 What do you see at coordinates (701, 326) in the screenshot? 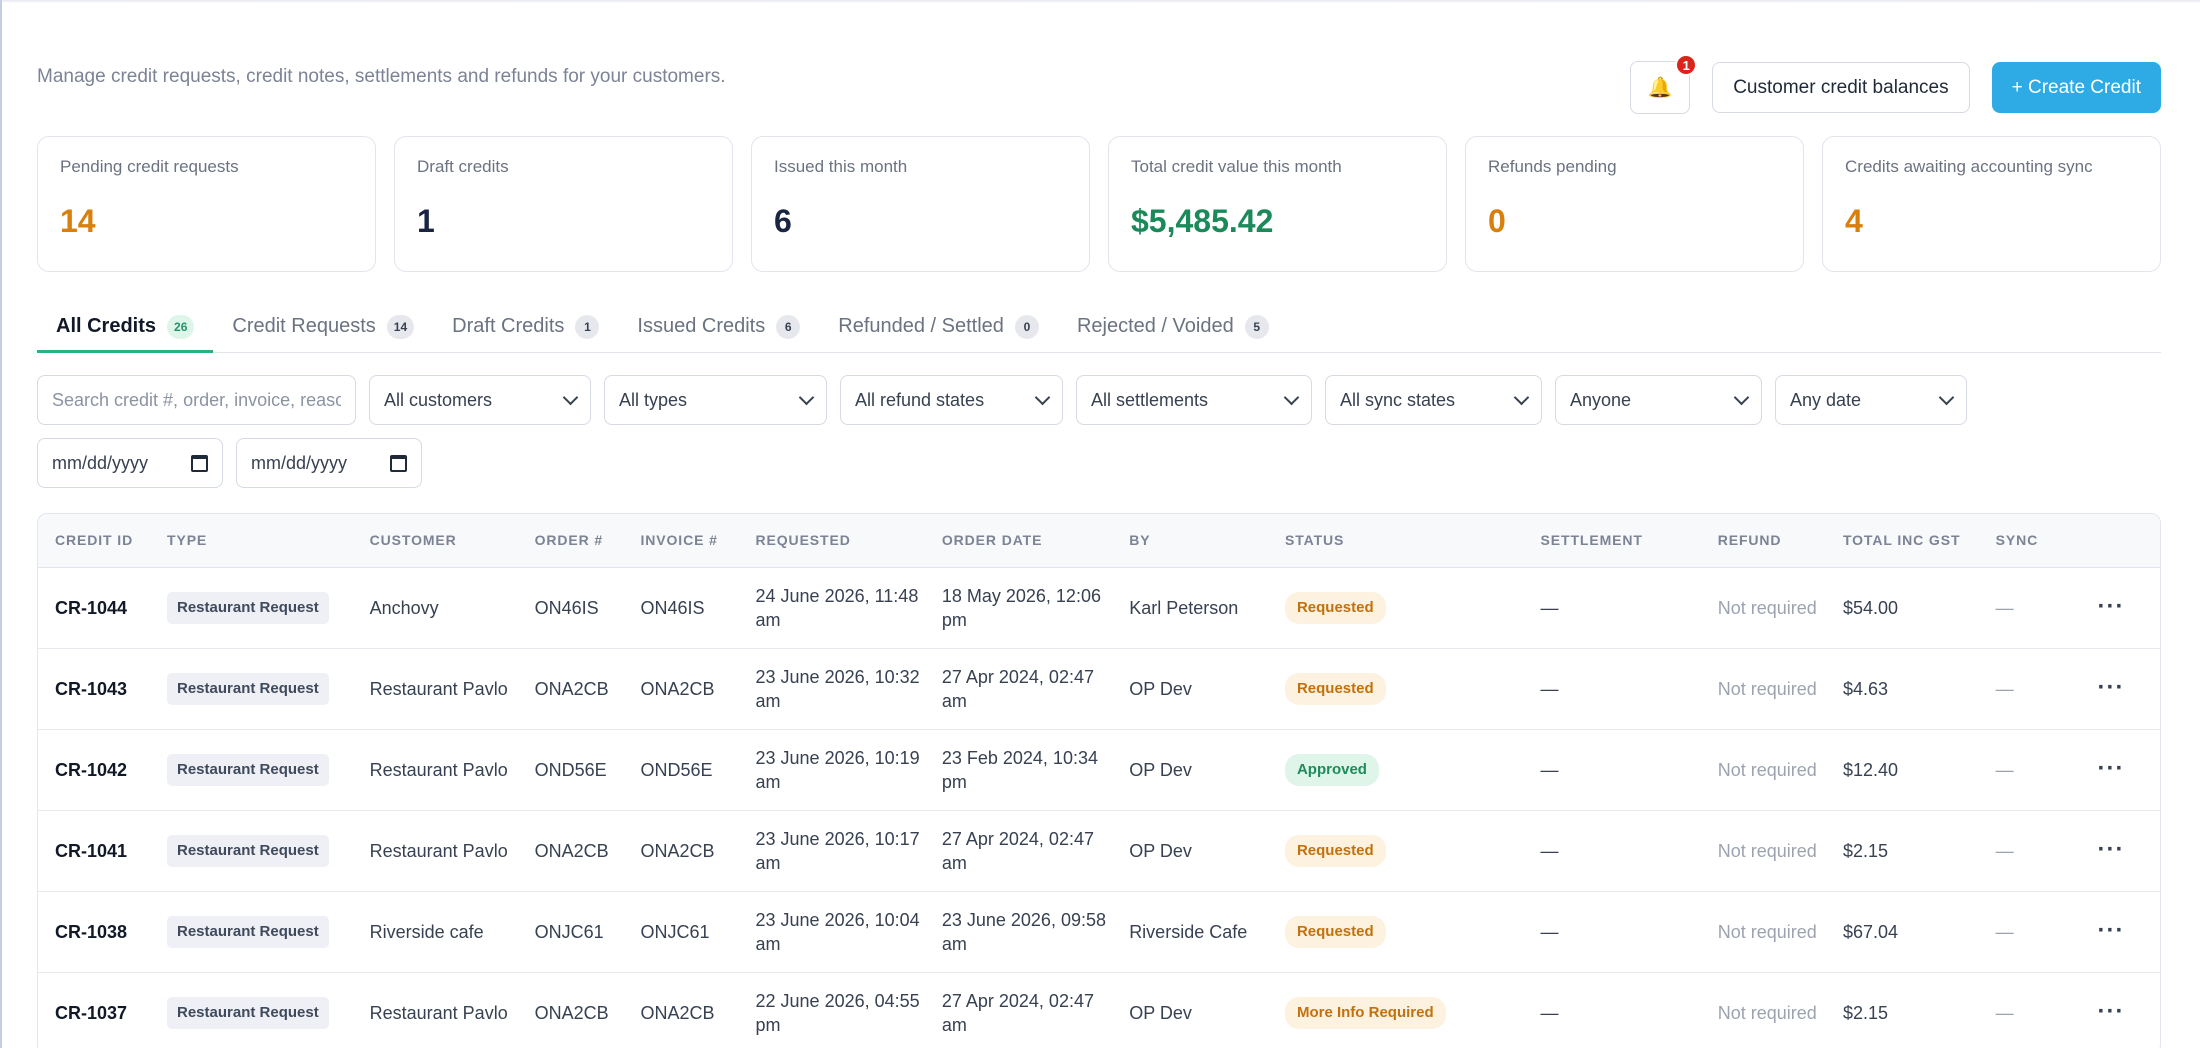
I see `tab-label: Issued Credits` at bounding box center [701, 326].